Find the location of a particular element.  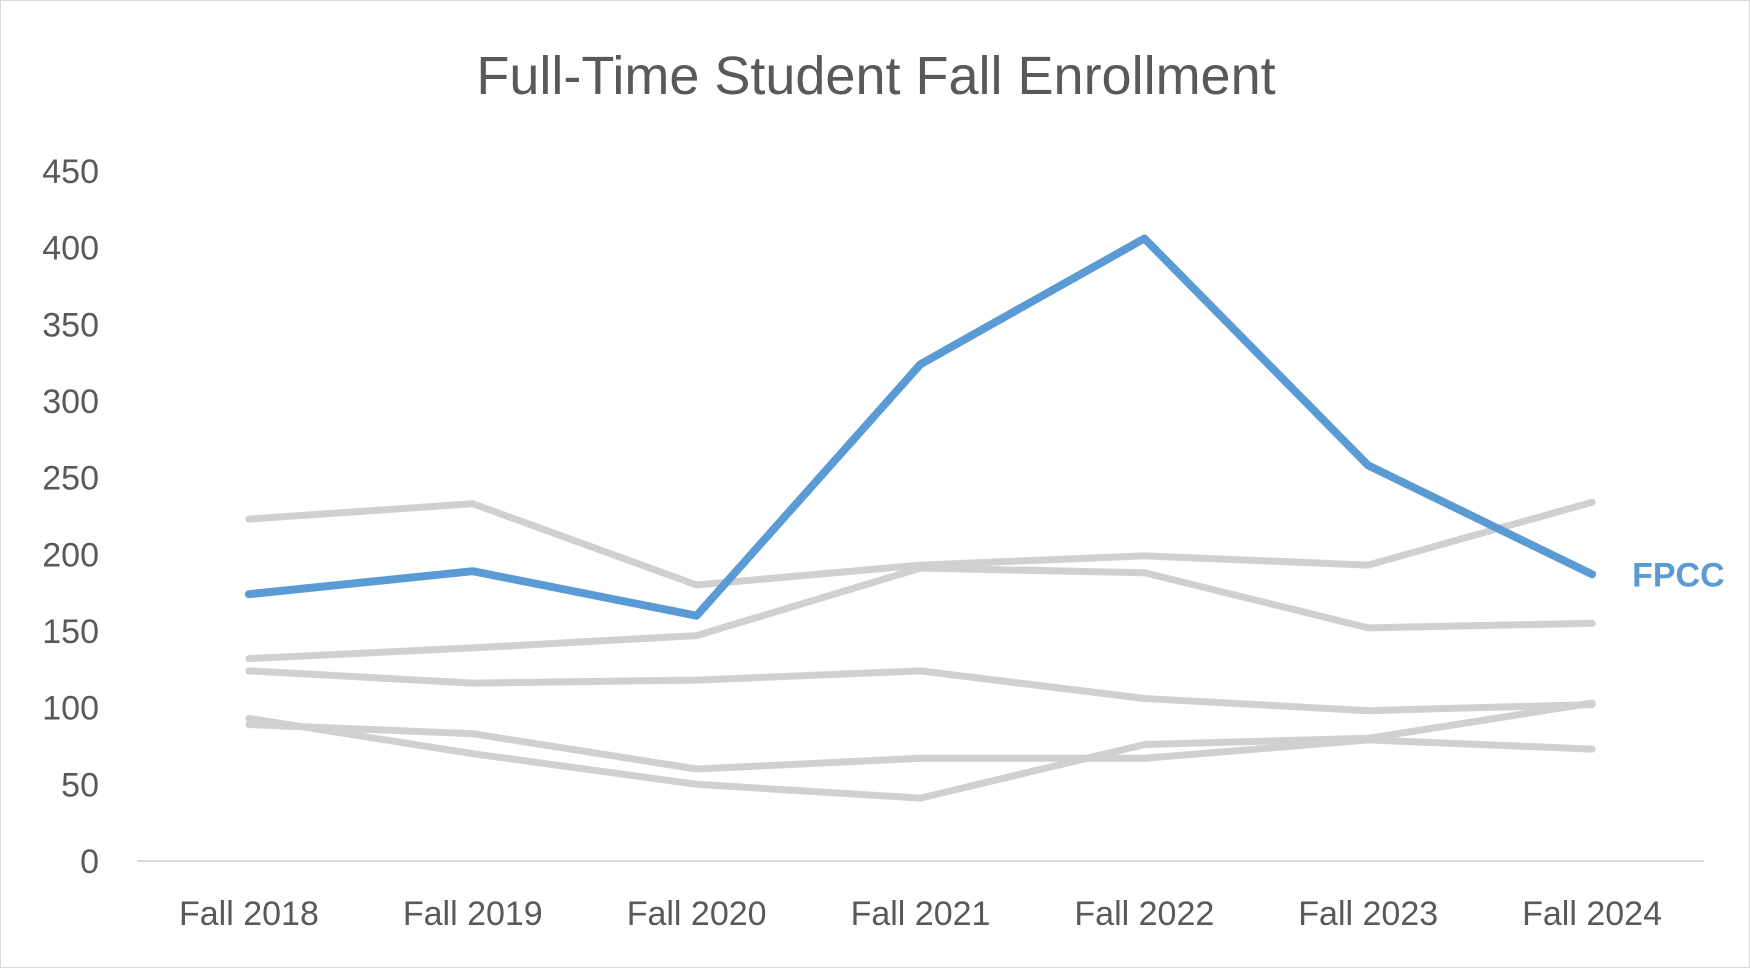

x-tick-label: Fall 2021 is located at coordinates (921, 914).